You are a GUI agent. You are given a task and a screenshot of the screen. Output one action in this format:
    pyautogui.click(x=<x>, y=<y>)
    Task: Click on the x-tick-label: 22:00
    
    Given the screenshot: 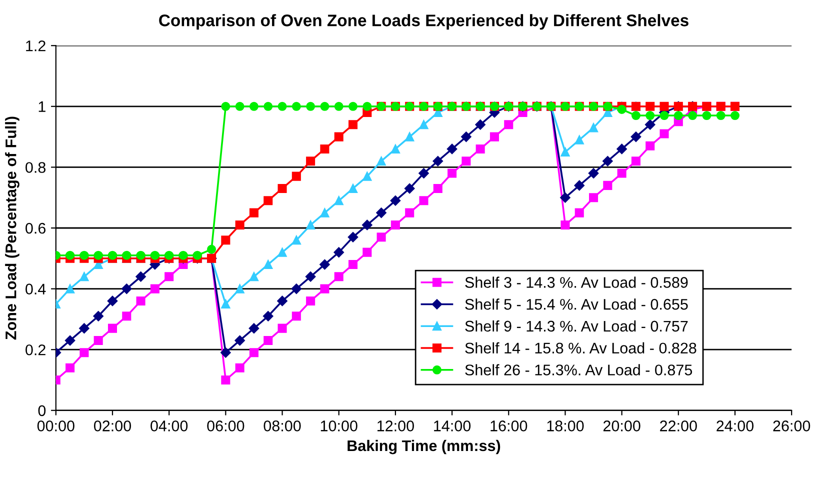 What is the action you would take?
    pyautogui.click(x=678, y=426)
    